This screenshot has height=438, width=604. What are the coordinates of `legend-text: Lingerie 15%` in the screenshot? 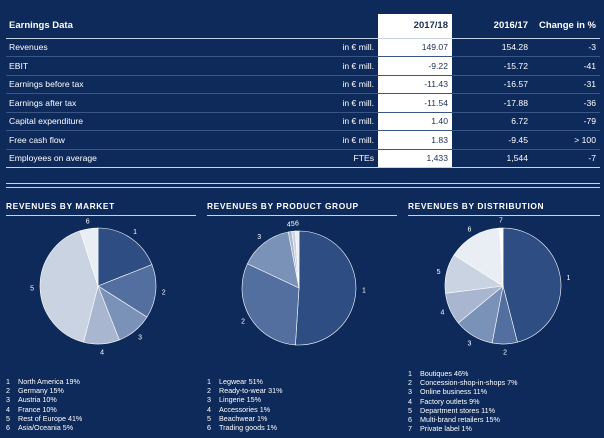 It's located at (240, 400).